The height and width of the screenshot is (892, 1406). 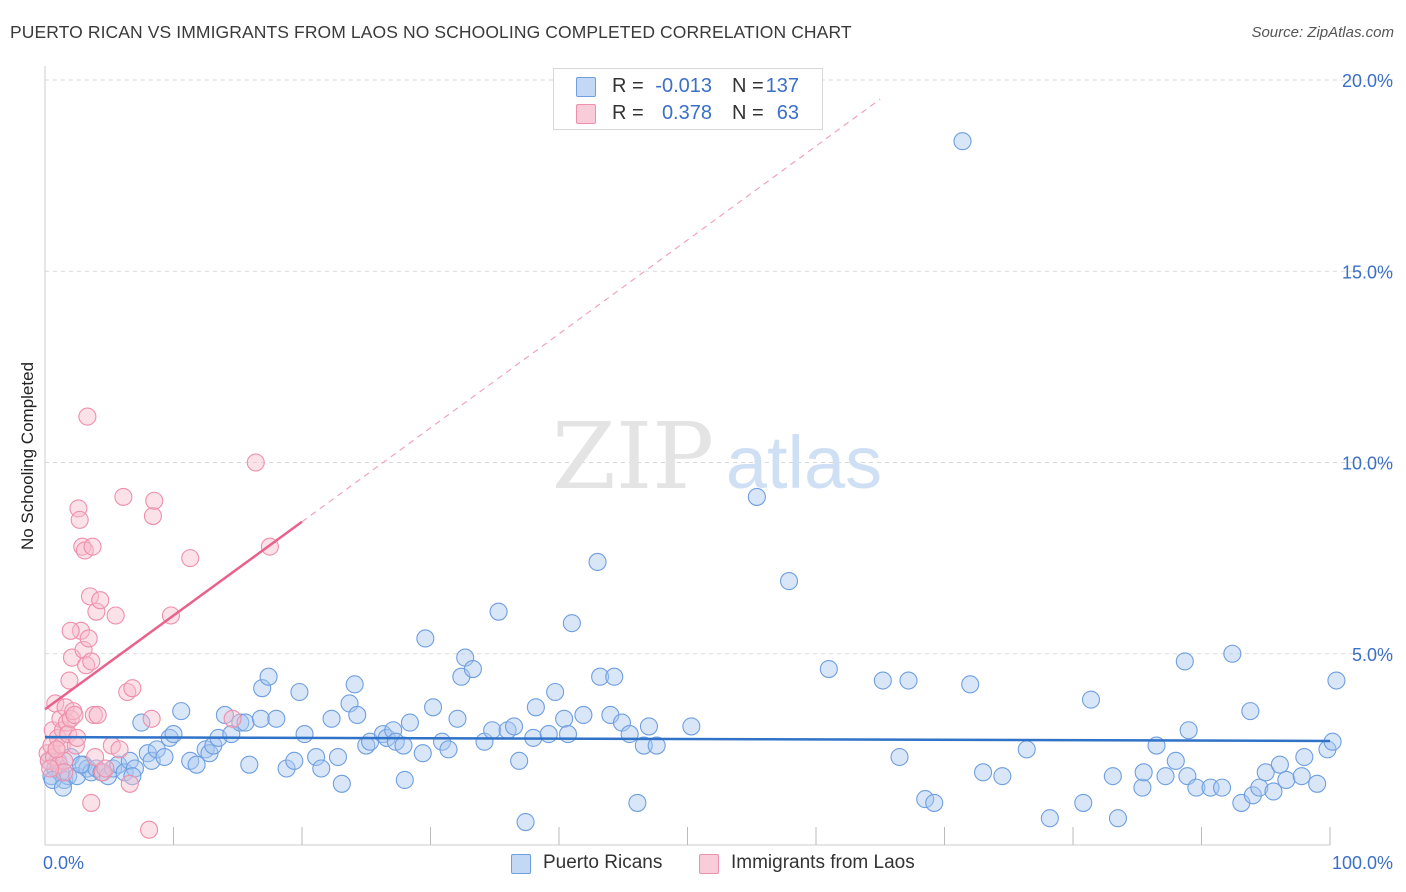 I want to click on legend-n-value: 137, so click(x=782, y=86).